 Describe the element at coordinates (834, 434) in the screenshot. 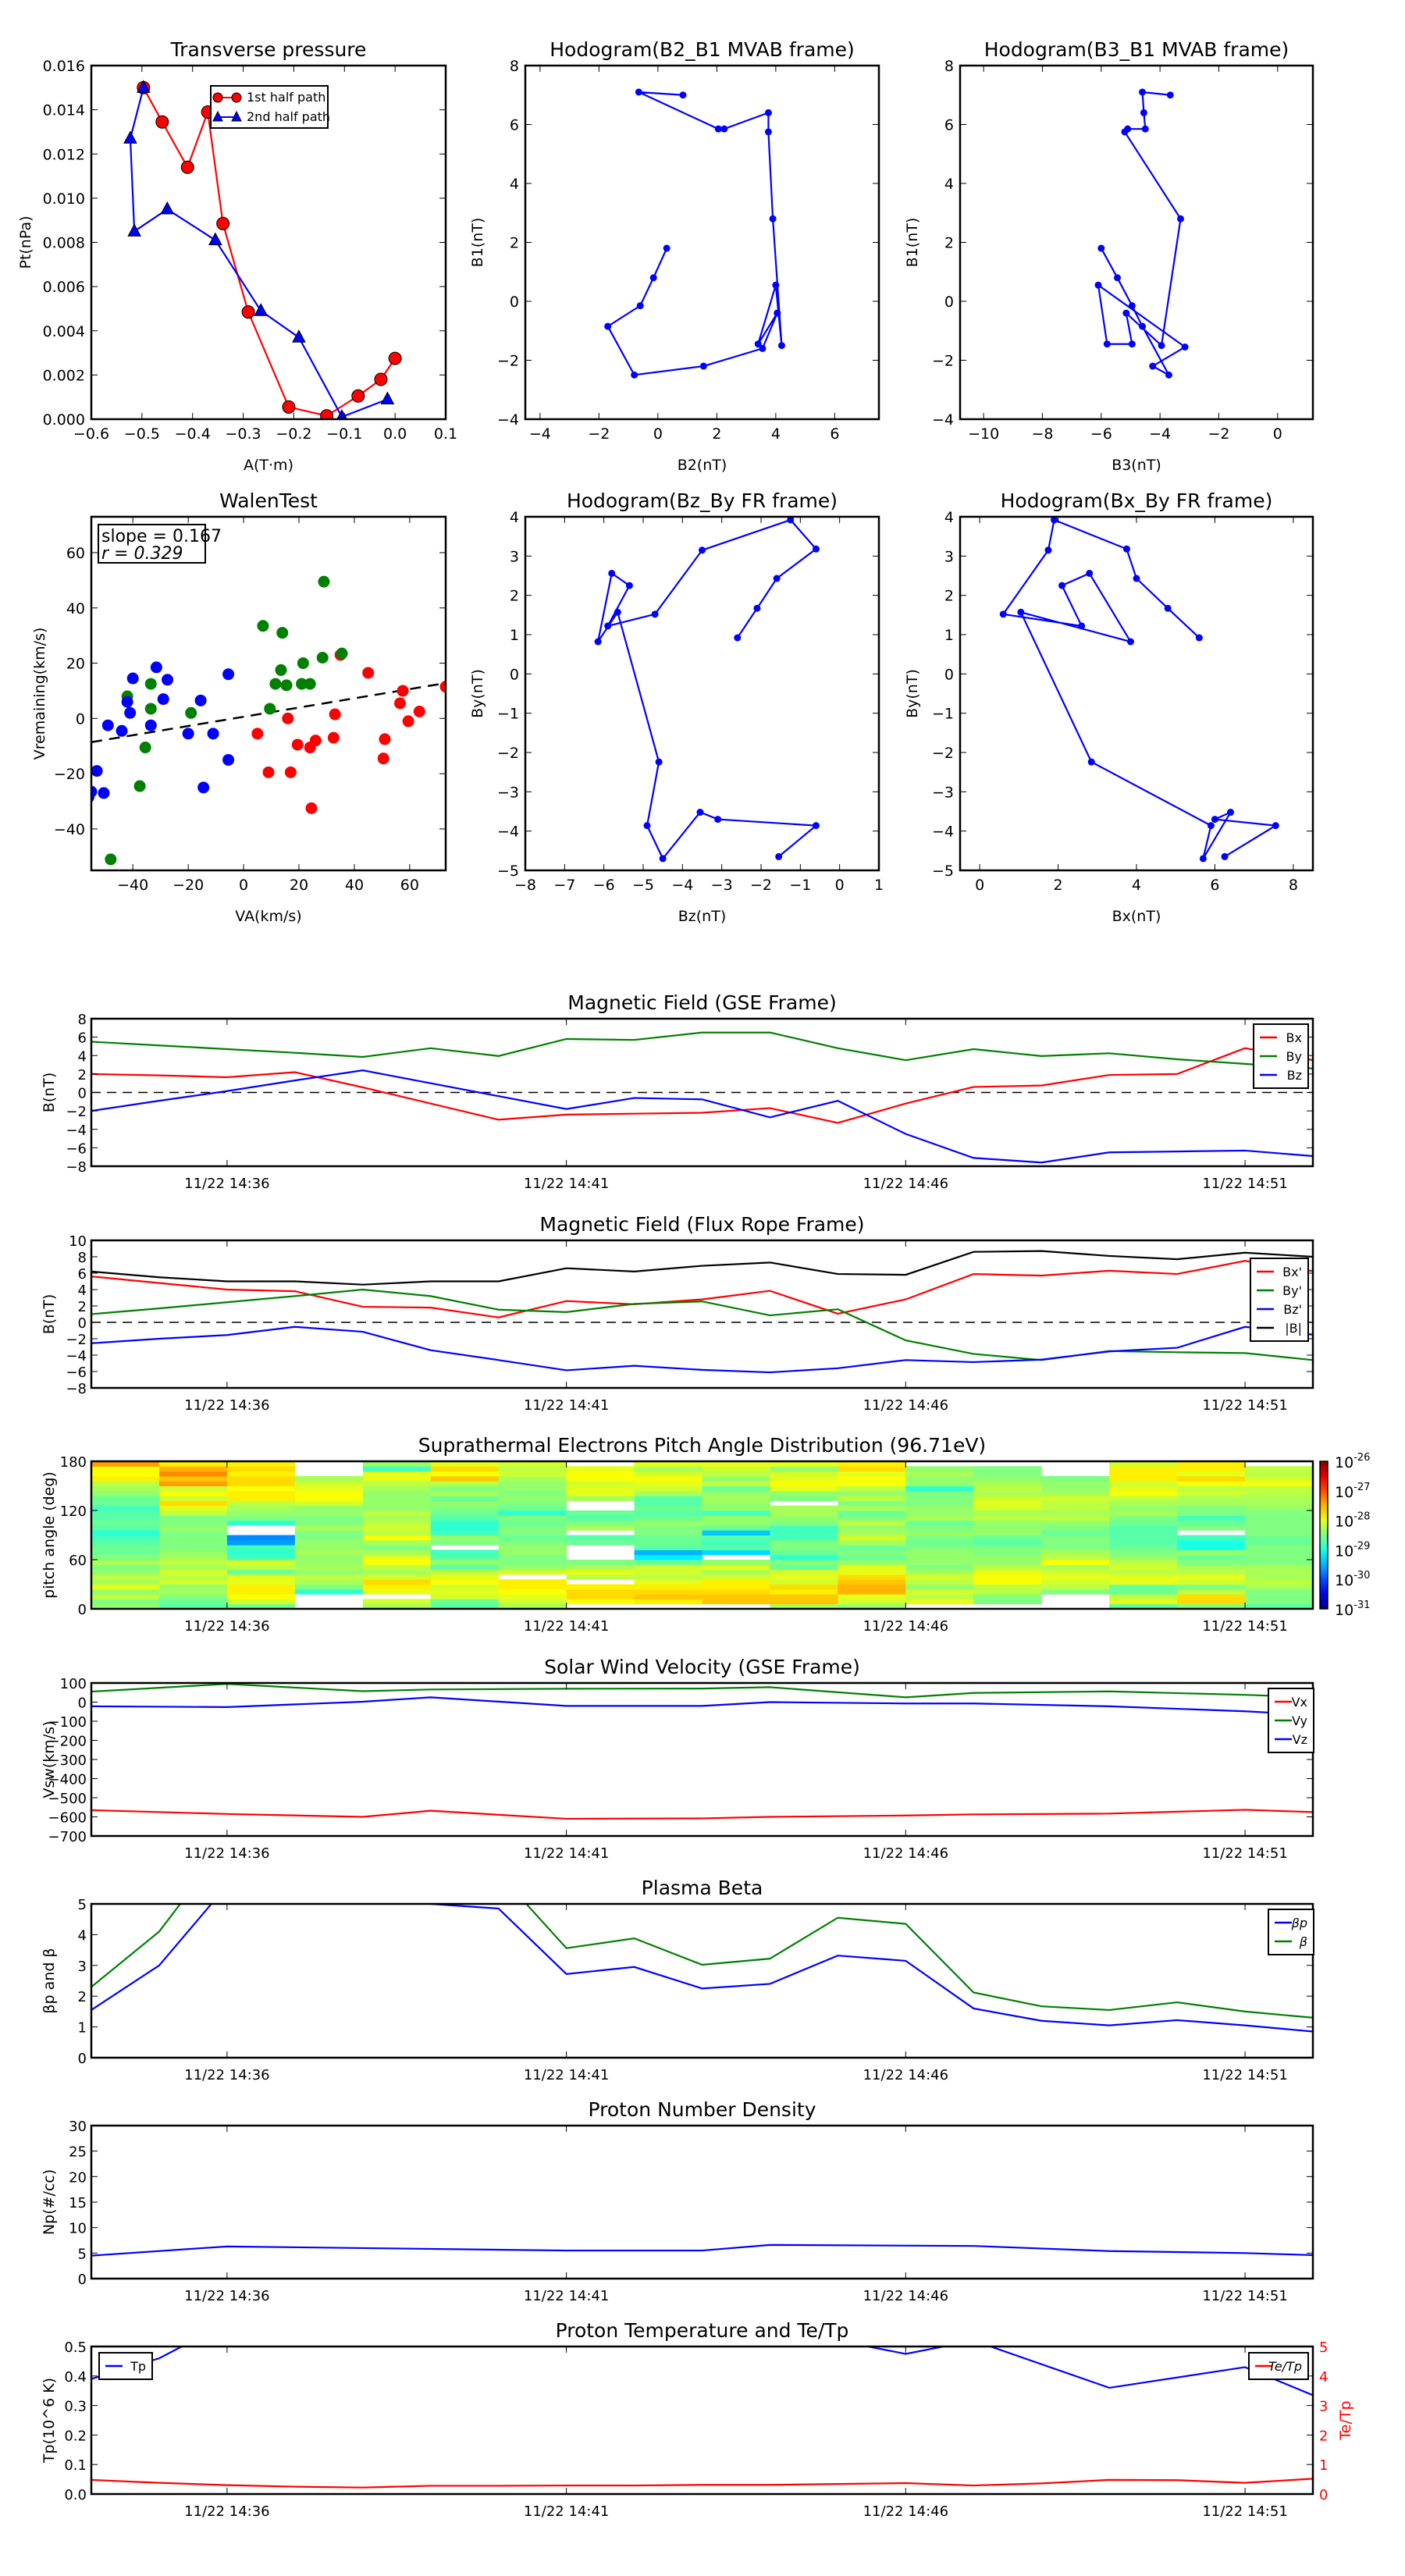

I see `x-tick-label: 6` at that location.